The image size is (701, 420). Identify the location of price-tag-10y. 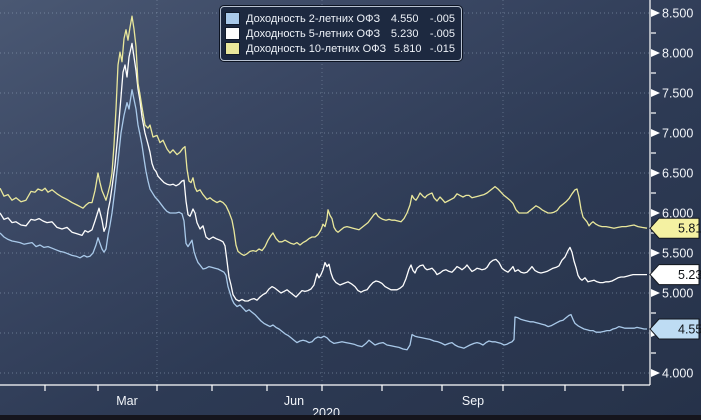
(674, 228).